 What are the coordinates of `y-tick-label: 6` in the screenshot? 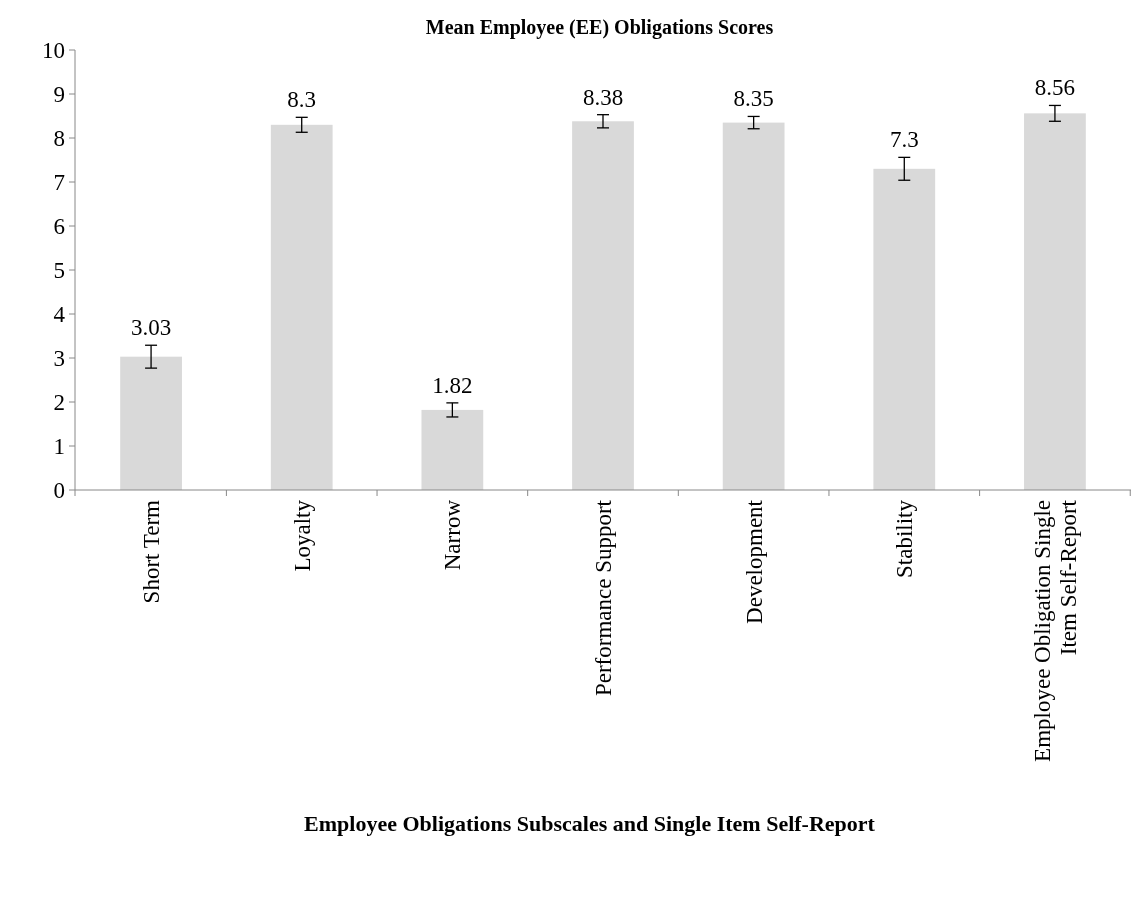 It's located at (59, 227).